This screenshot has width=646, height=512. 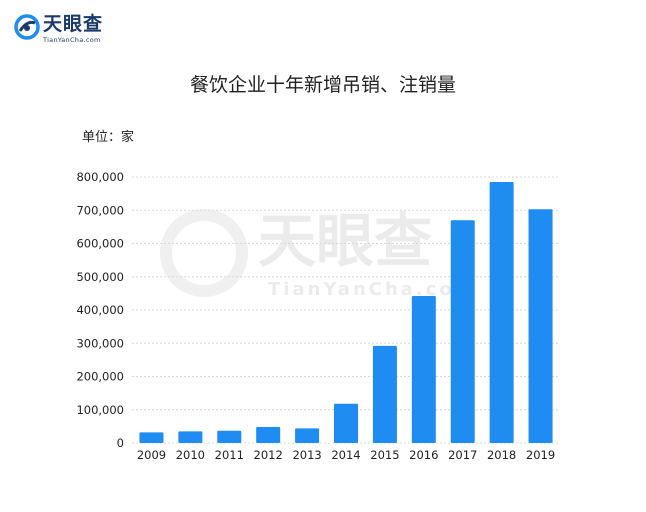 What do you see at coordinates (268, 435) in the screenshot?
I see `bar-2012` at bounding box center [268, 435].